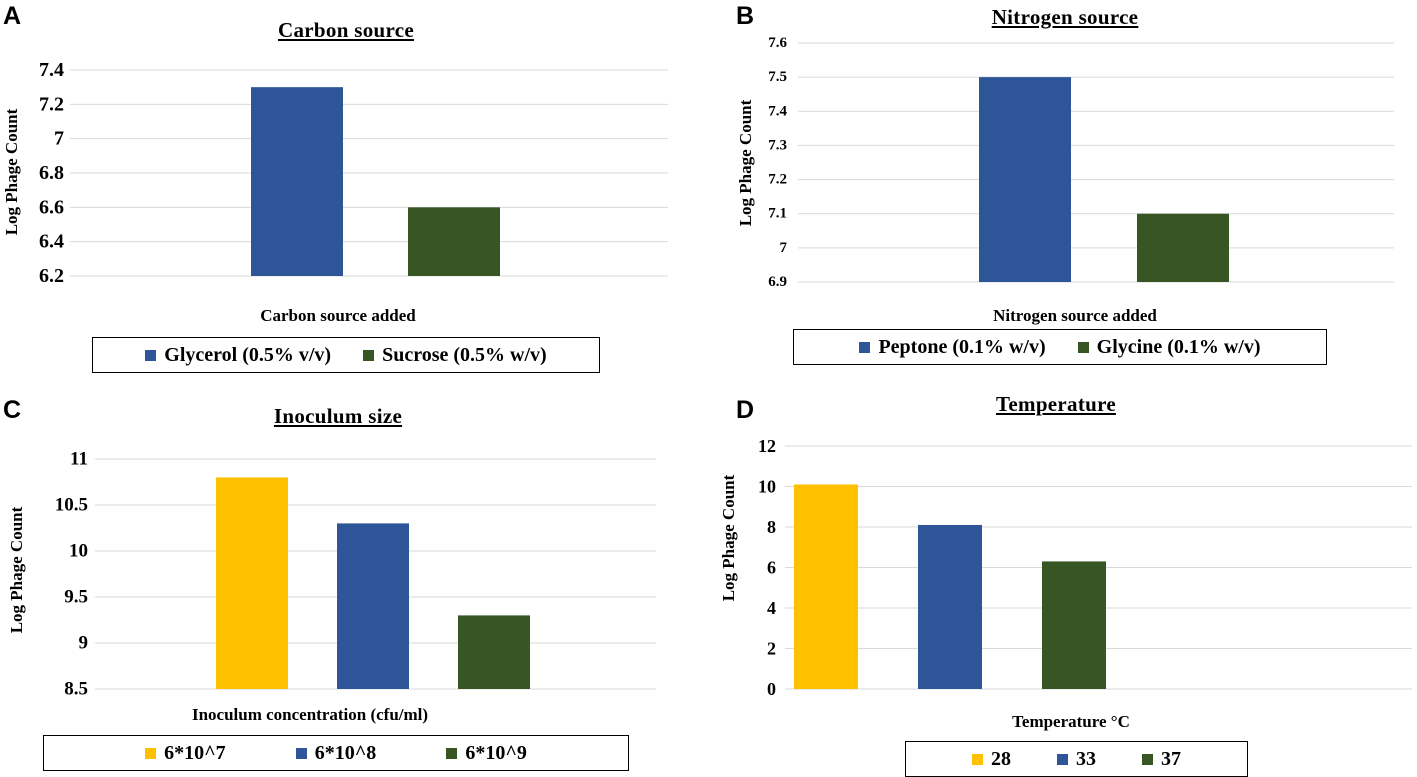  I want to click on legend-label: 6*10^7, so click(195, 752).